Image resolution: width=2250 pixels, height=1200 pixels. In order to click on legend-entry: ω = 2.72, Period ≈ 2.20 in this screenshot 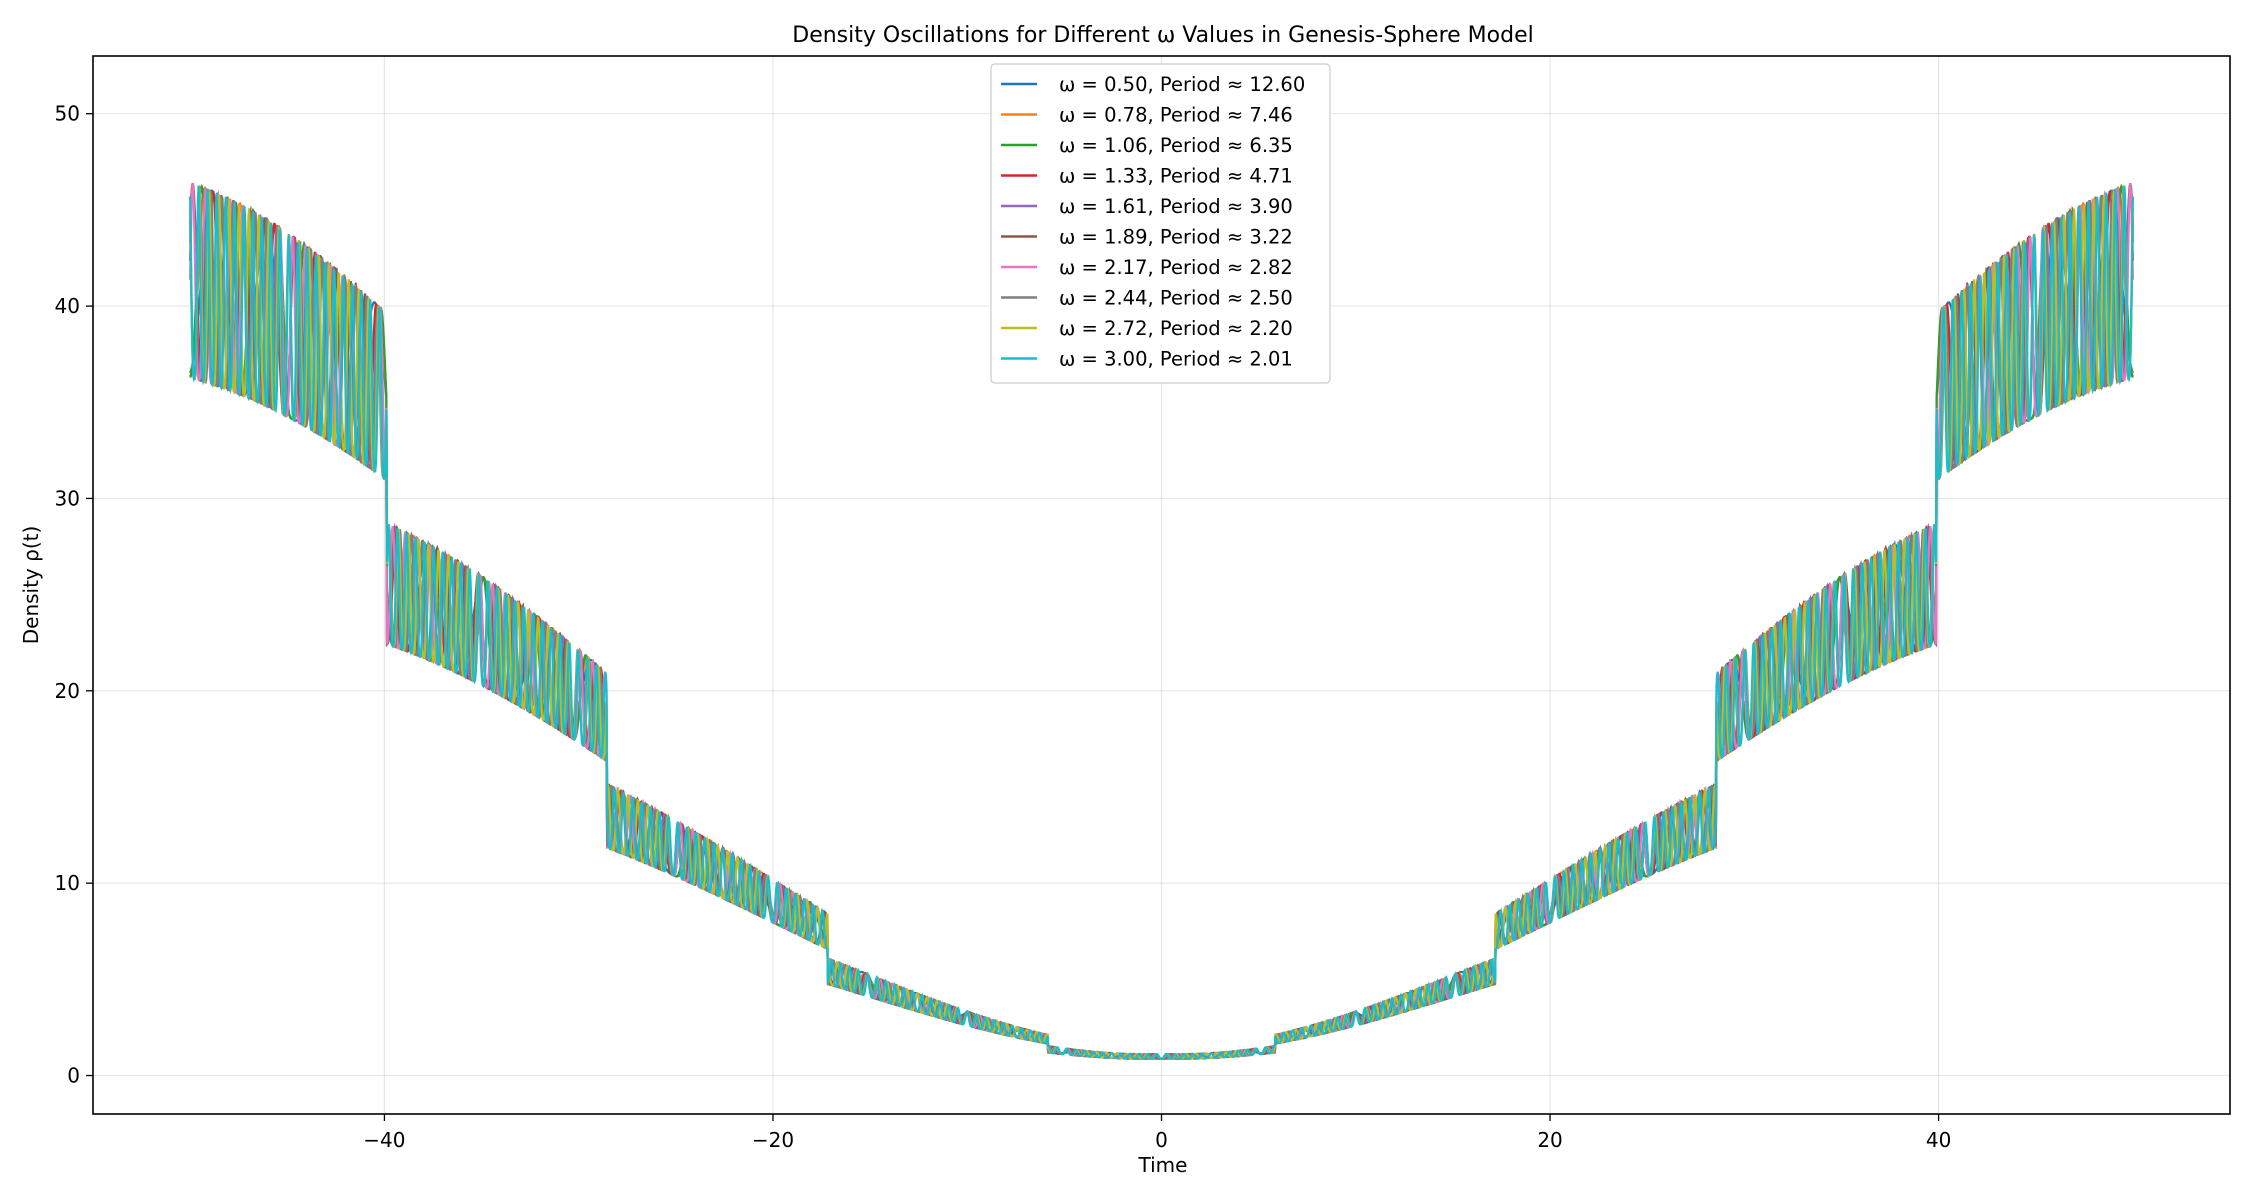, I will do `click(1176, 328)`.